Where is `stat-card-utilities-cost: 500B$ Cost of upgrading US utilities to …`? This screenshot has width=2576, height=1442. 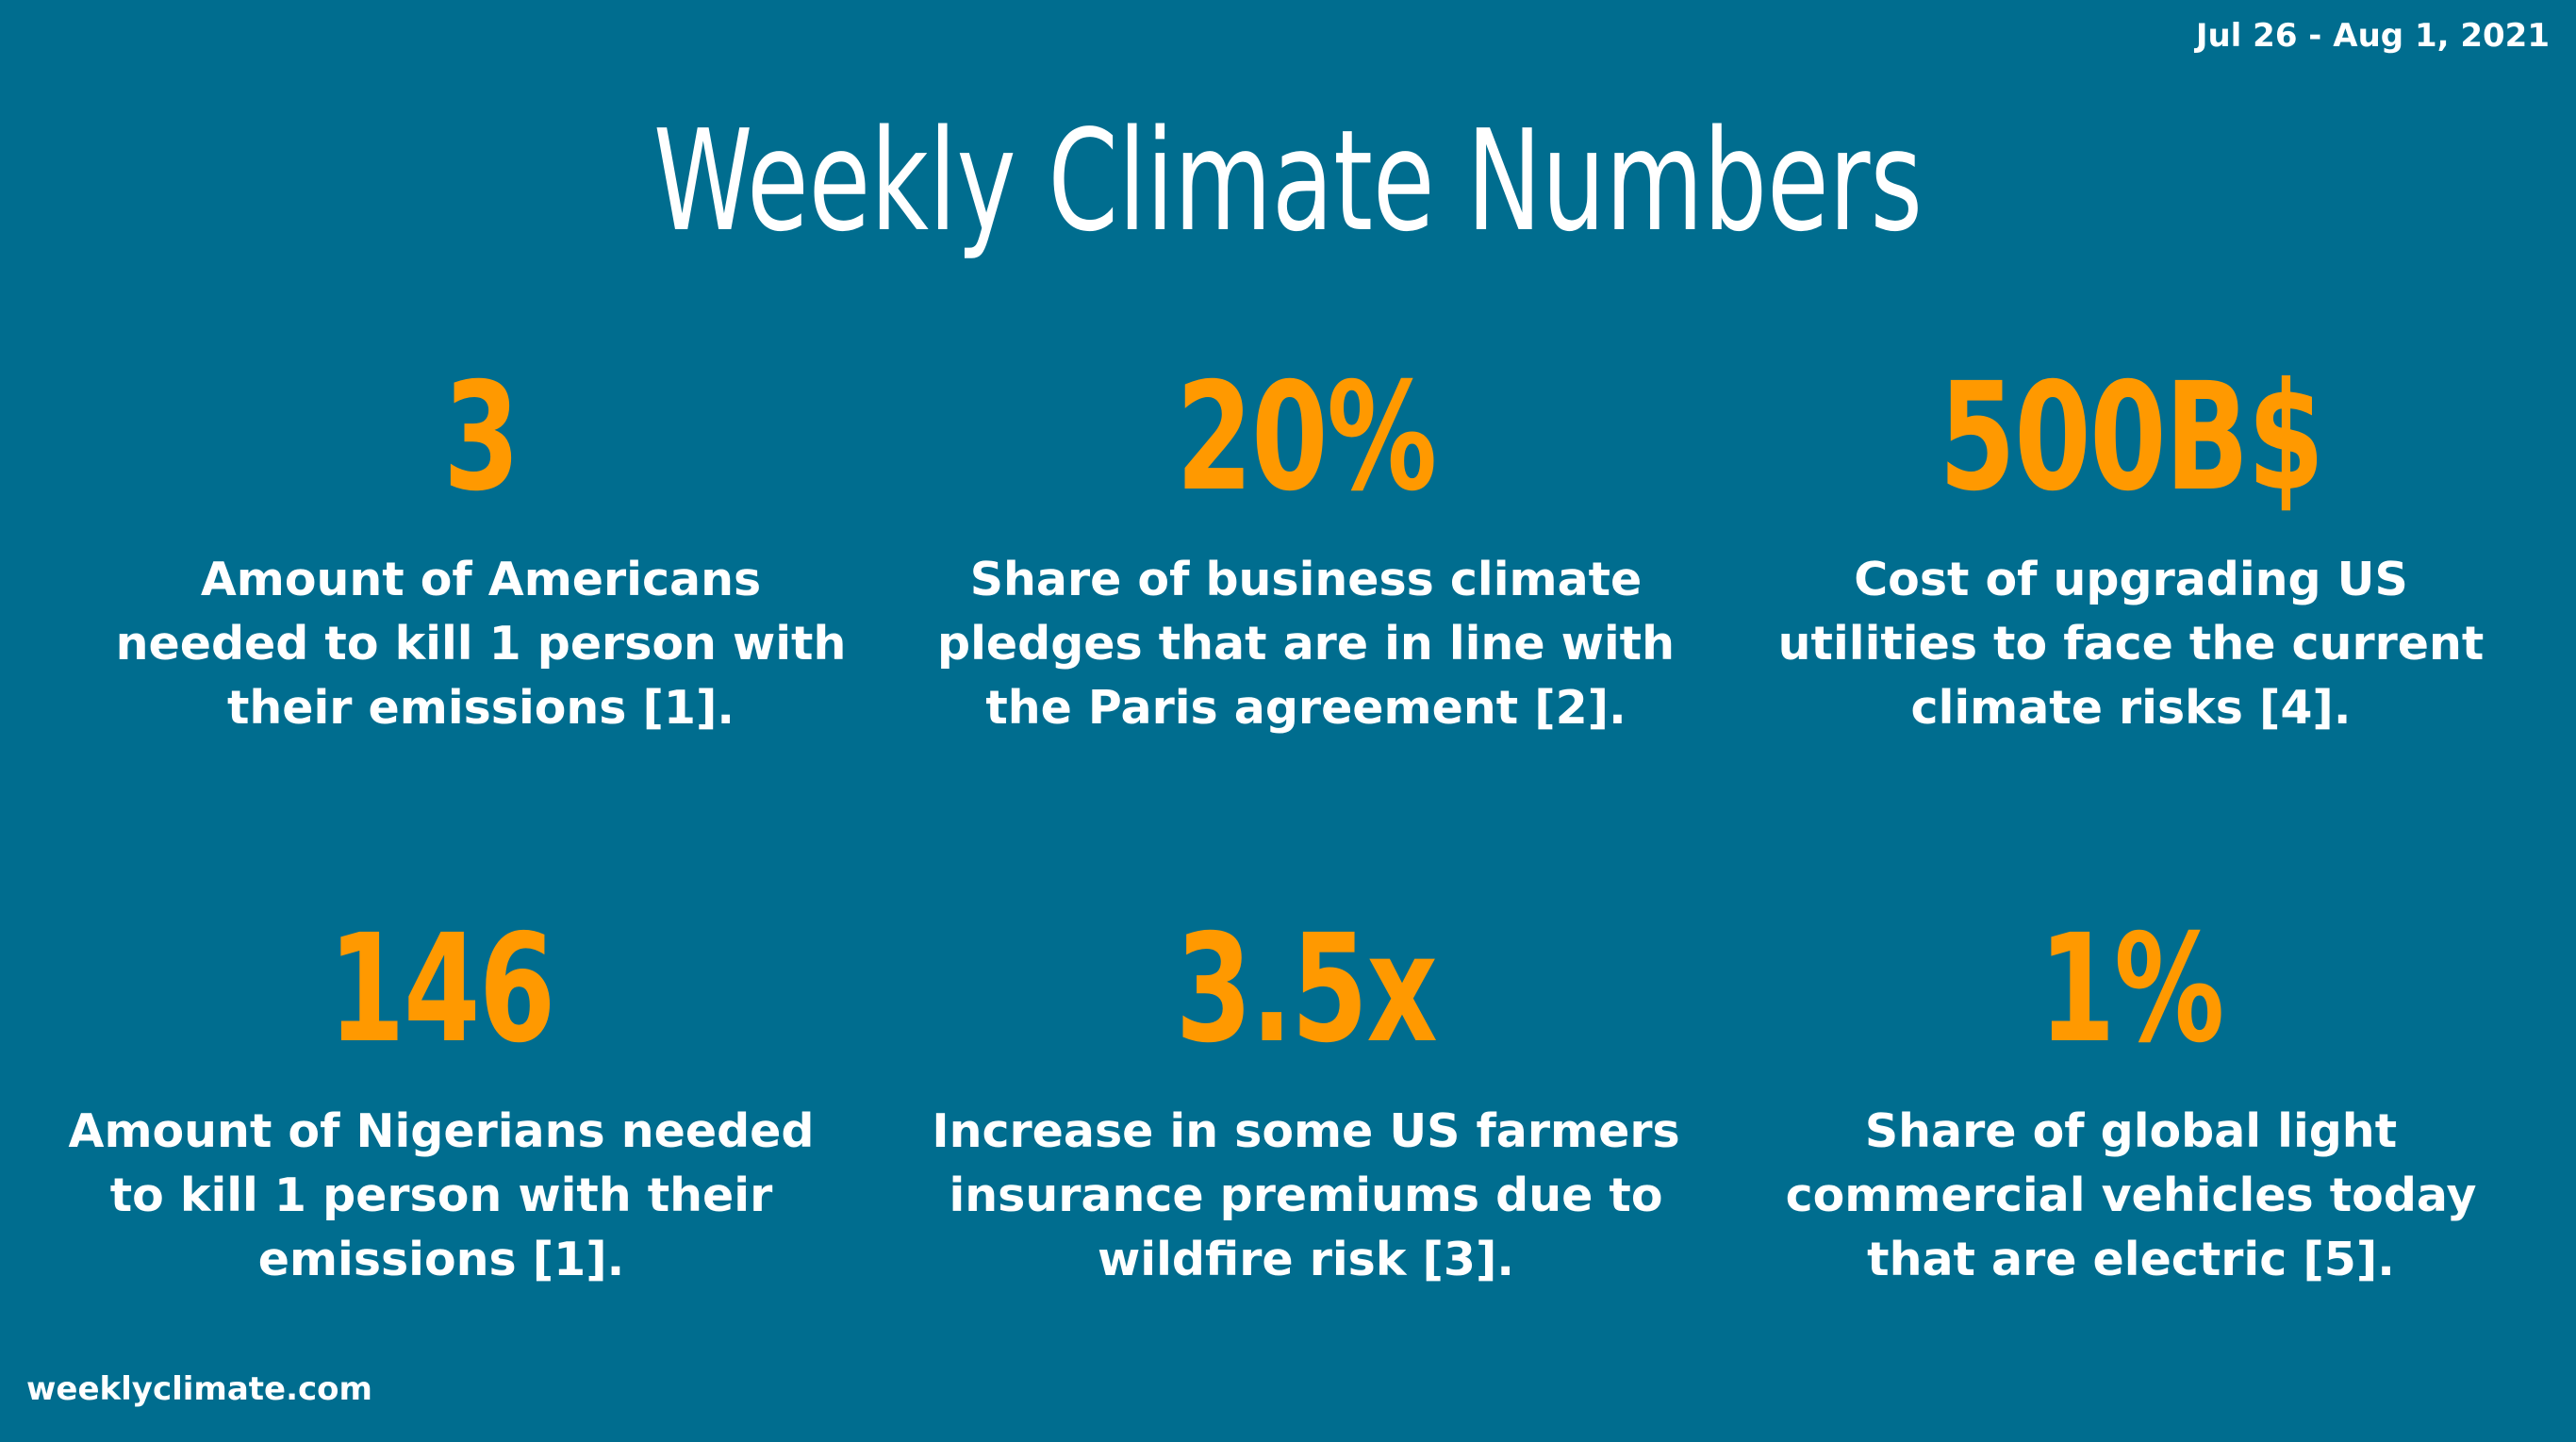 stat-card-utilities-cost: 500B$ Cost of upgrading US utilities to … is located at coordinates (2131, 551).